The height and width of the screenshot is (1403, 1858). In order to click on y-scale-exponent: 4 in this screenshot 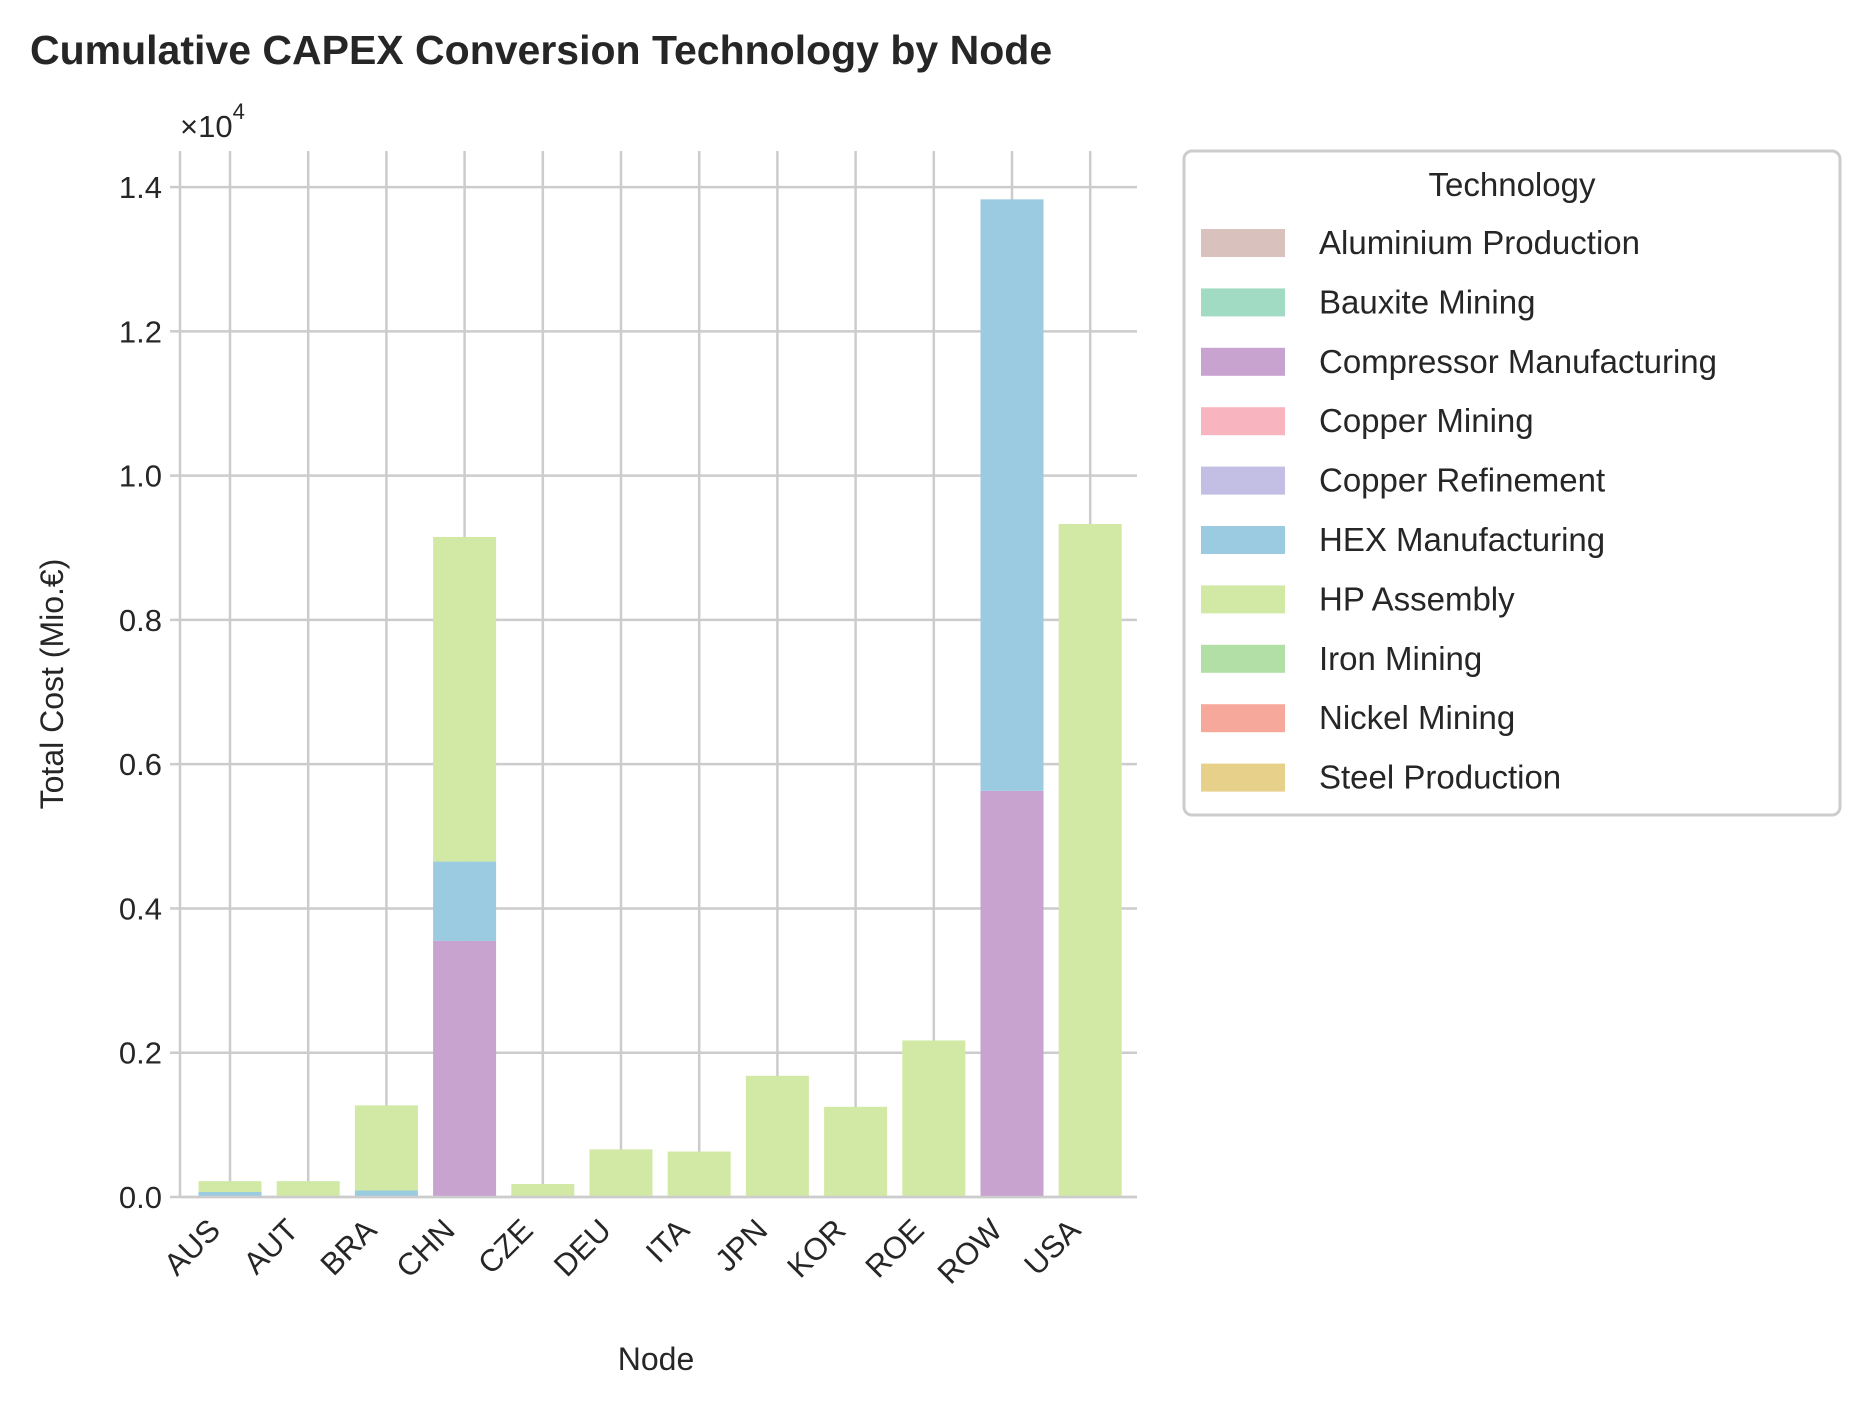, I will do `click(239, 111)`.